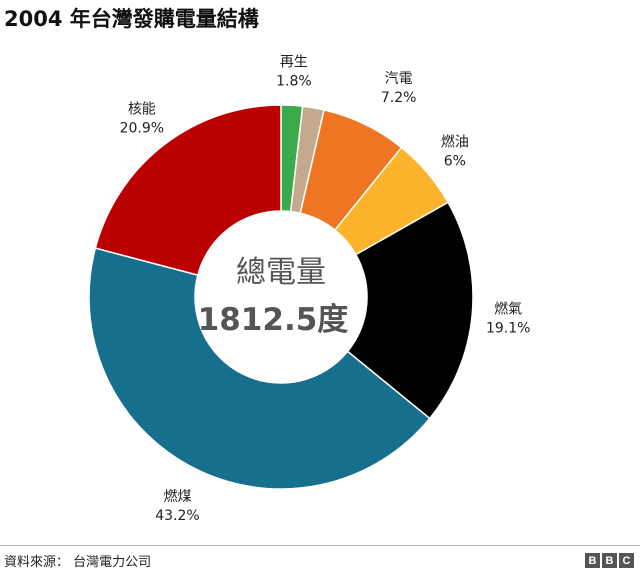  Describe the element at coordinates (131, 19) in the screenshot. I see `chart-title: 2004 年台灣發購電量結構` at that location.